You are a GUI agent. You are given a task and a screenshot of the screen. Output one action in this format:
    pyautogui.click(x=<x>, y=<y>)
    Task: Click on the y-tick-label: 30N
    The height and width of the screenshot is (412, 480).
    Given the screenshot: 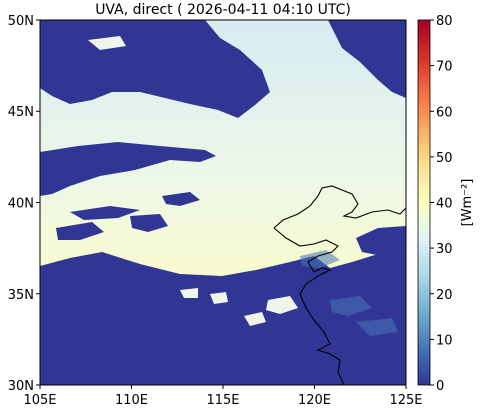 What is the action you would take?
    pyautogui.click(x=21, y=386)
    